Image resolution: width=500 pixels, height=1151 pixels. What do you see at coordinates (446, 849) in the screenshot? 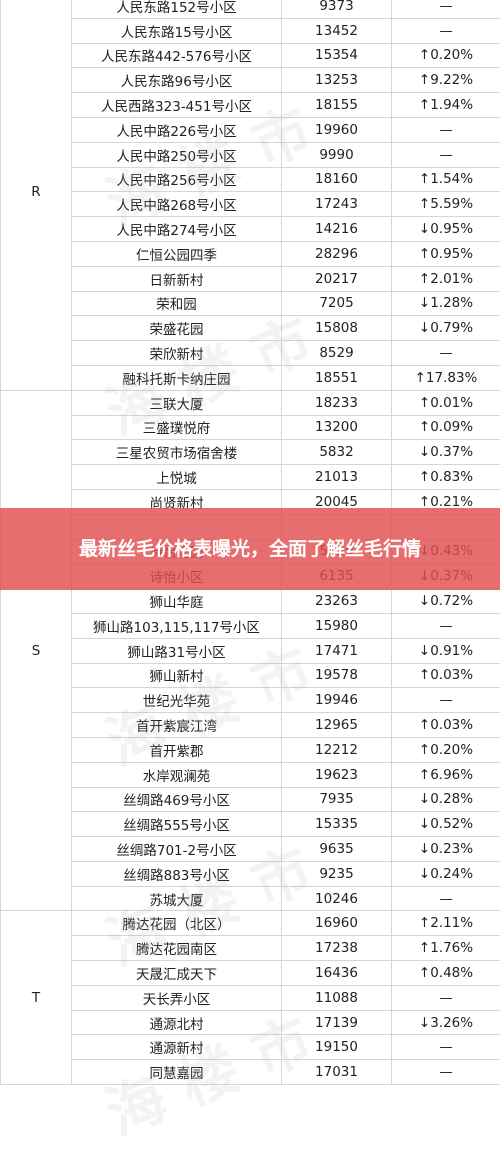
I see `price-change: ↓0.23%` at bounding box center [446, 849].